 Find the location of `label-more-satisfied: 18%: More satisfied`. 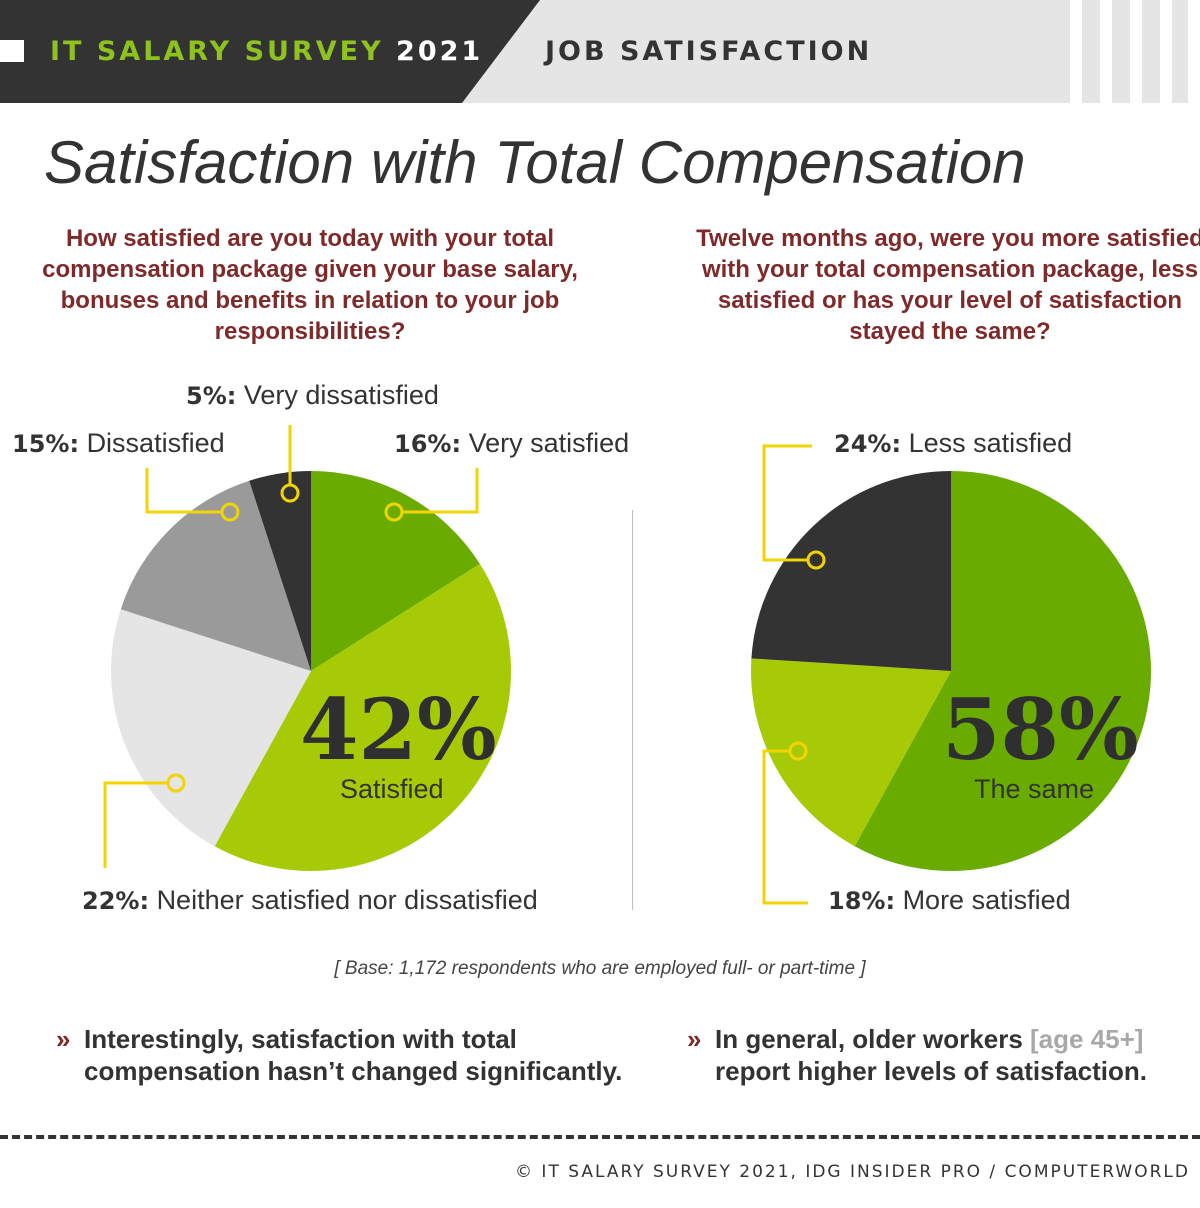

label-more-satisfied: 18%: More satisfied is located at coordinates (949, 900).